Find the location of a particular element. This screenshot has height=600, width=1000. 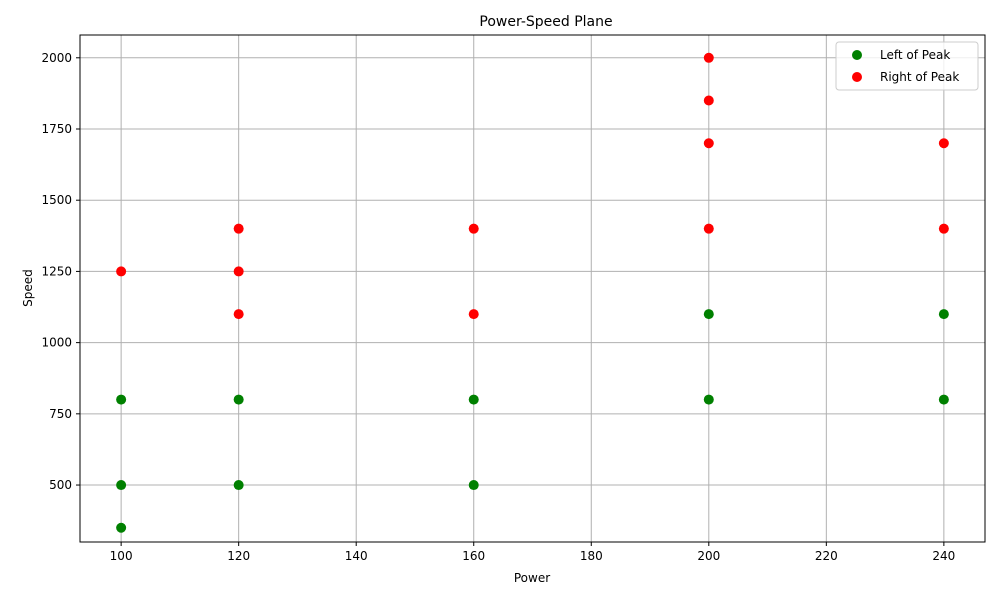

legend-label-right-of-peak: Right of Peak is located at coordinates (919, 77).